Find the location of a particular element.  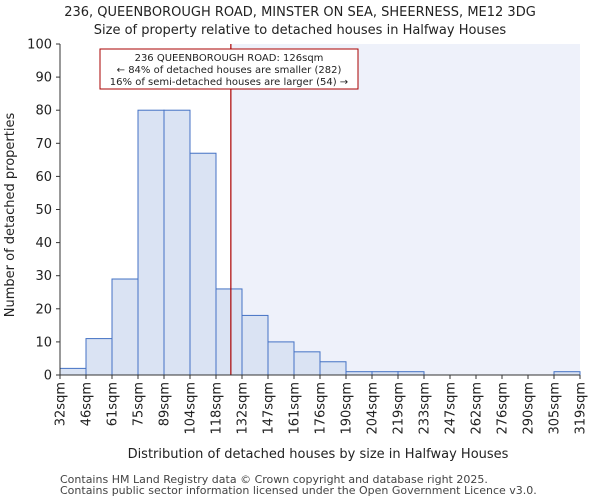

x-tick-label-305sqm: 305sqm is located at coordinates (555, 408).